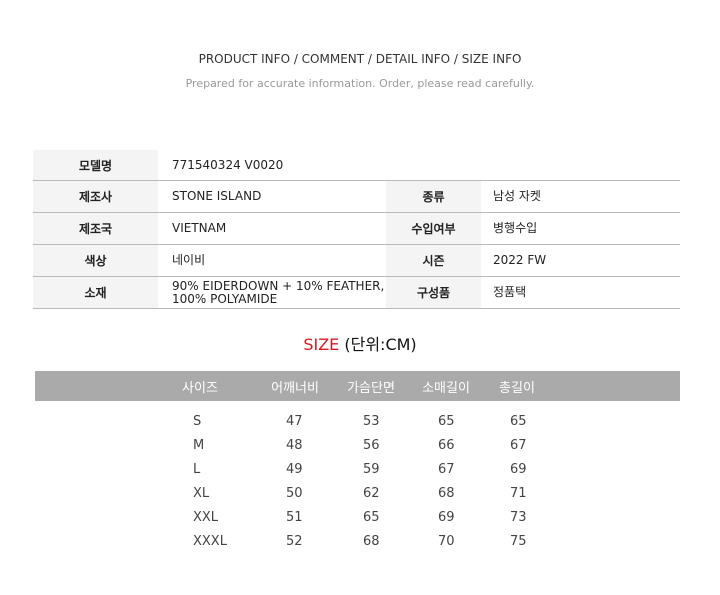 Image resolution: width=720 pixels, height=595 pixels. Describe the element at coordinates (95, 196) in the screenshot. I see `info-label: 제조사` at that location.